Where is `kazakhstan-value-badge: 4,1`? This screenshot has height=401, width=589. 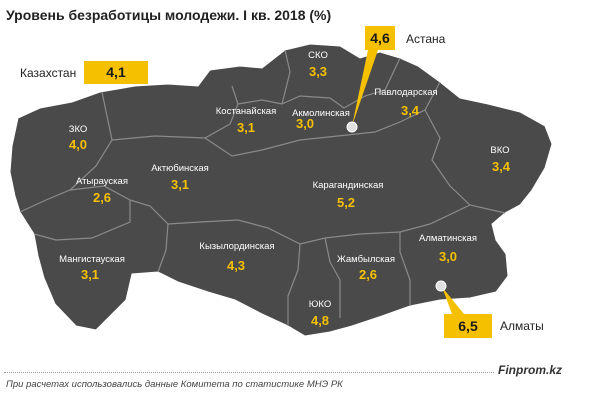 kazakhstan-value-badge: 4,1 is located at coordinates (116, 72).